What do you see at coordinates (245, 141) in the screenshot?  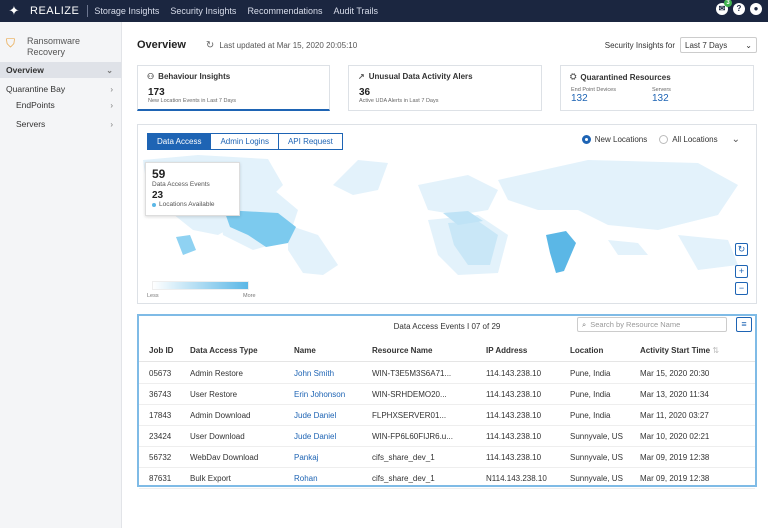 I see `tab-admin-logins: Admin Logins` at bounding box center [245, 141].